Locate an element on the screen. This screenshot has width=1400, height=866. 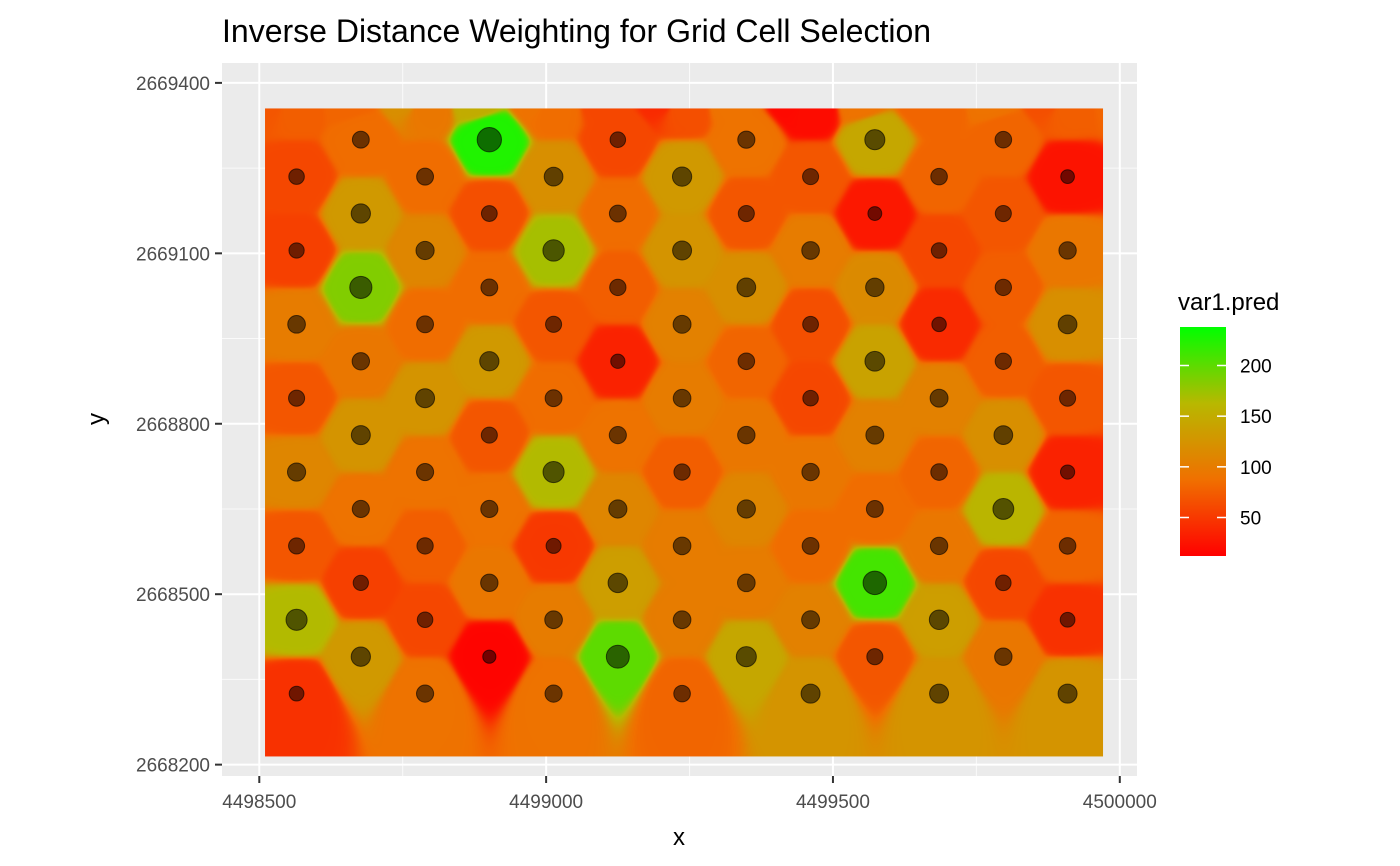
y-axis-title: y is located at coordinates (96, 419).